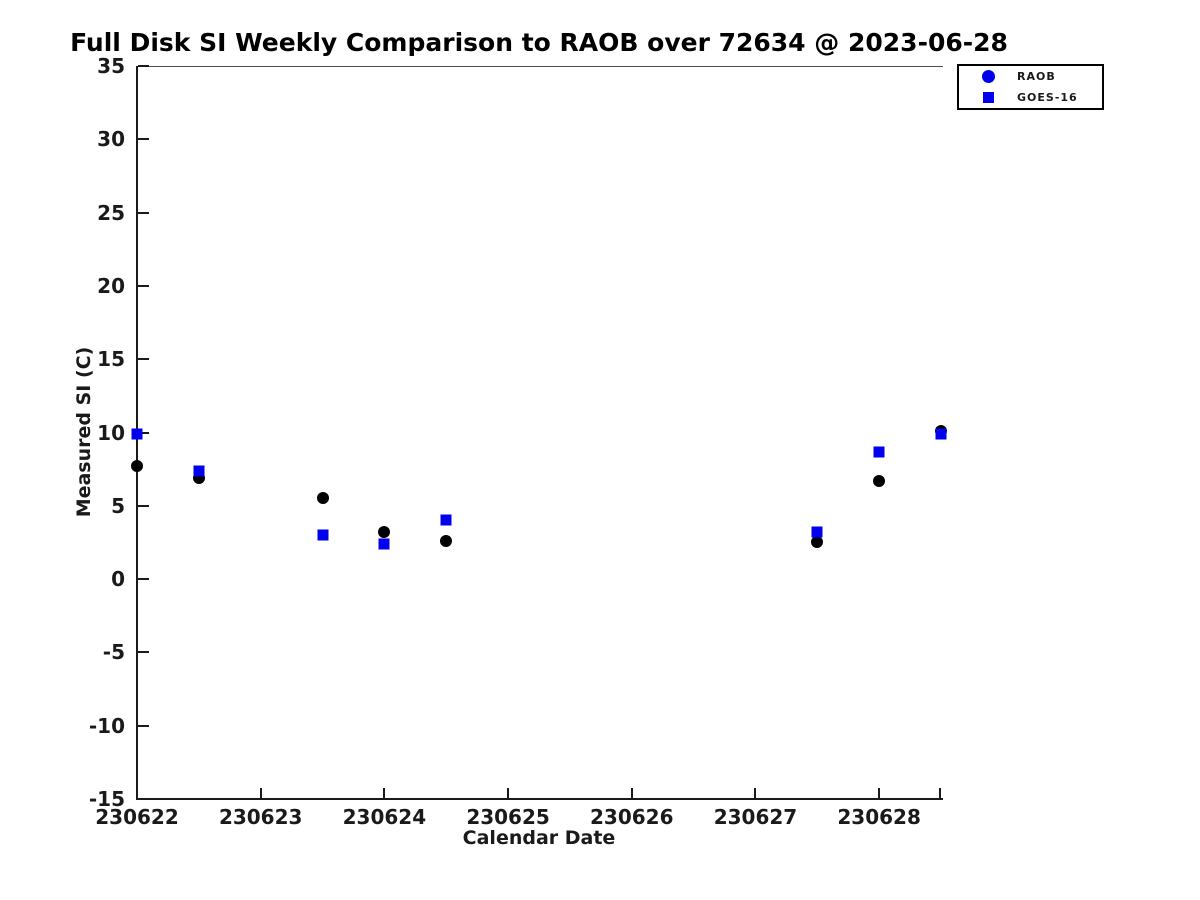 This screenshot has height=900, width=1200. I want to click on legend-entry-goes-16: GOES-16, so click(1030, 97).